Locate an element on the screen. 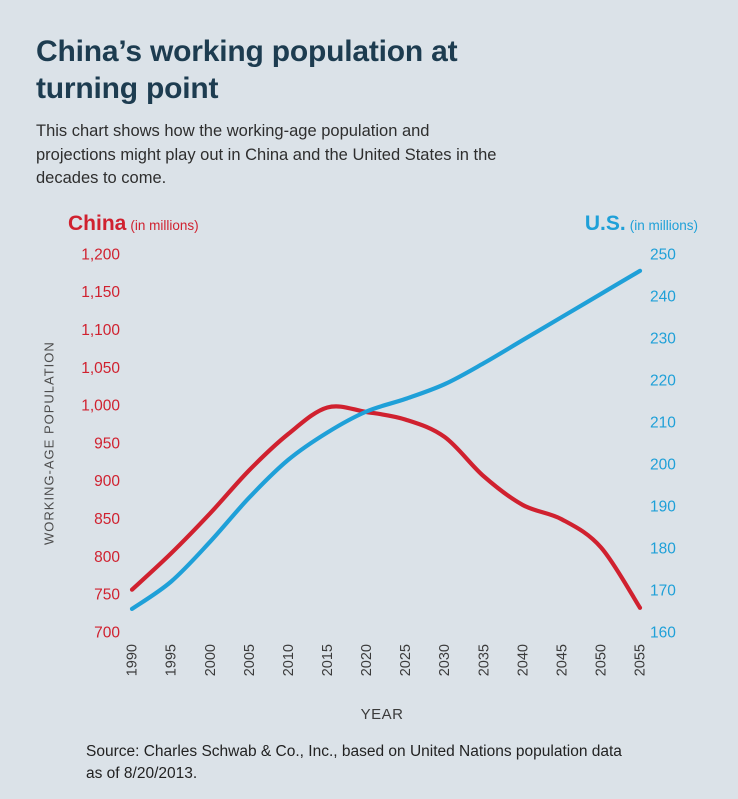  china-legend: China (in millions) is located at coordinates (133, 224).